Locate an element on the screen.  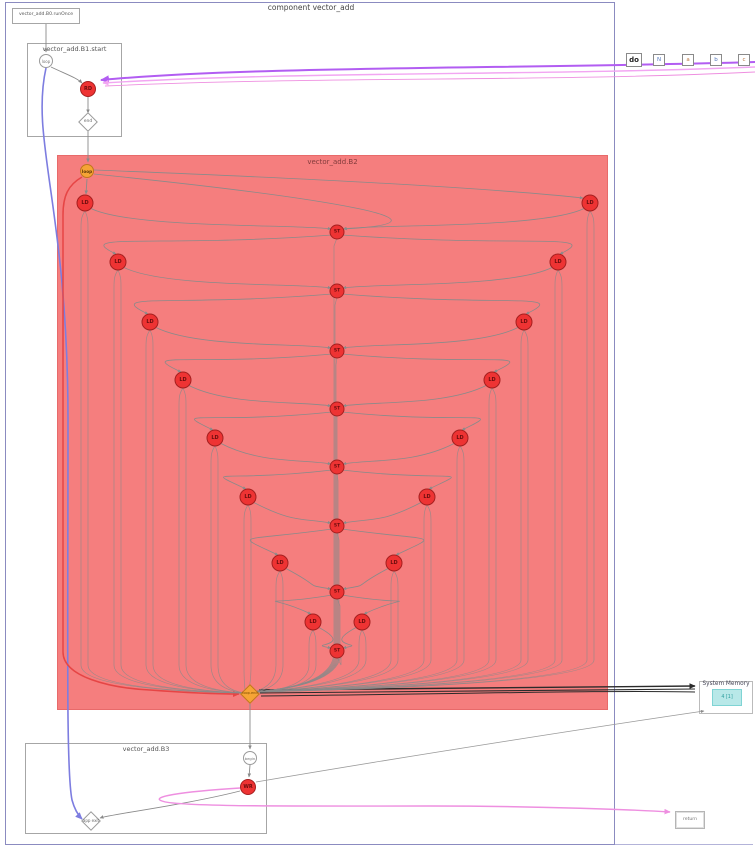
port-label: do is located at coordinates (634, 60).